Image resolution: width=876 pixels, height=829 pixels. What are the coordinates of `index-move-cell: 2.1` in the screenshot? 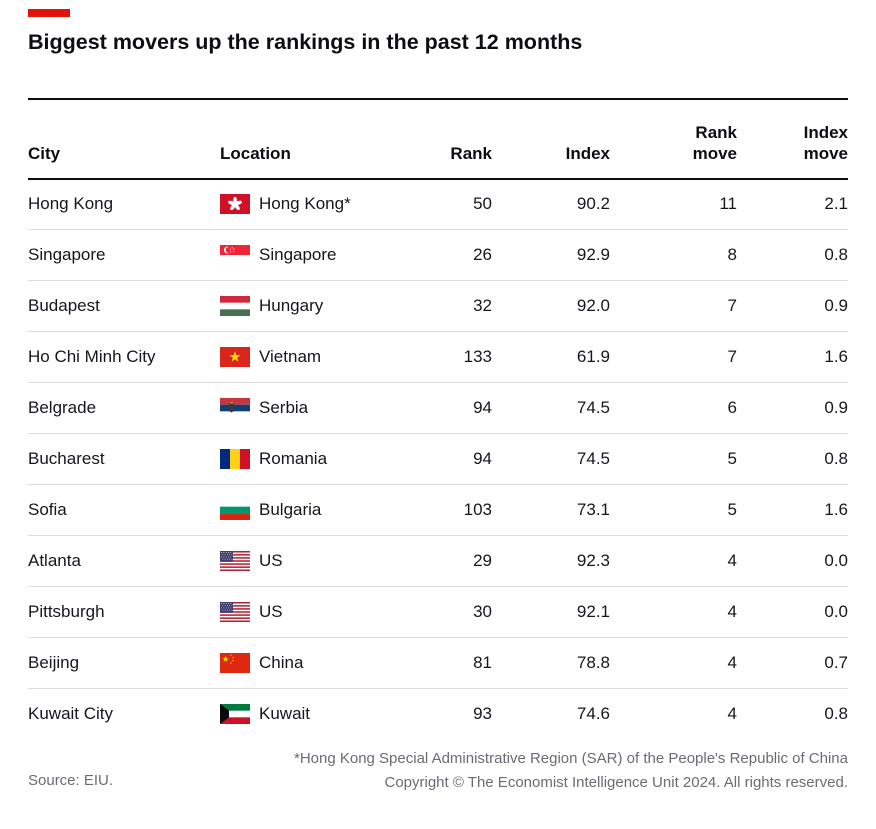 It's located at (836, 204).